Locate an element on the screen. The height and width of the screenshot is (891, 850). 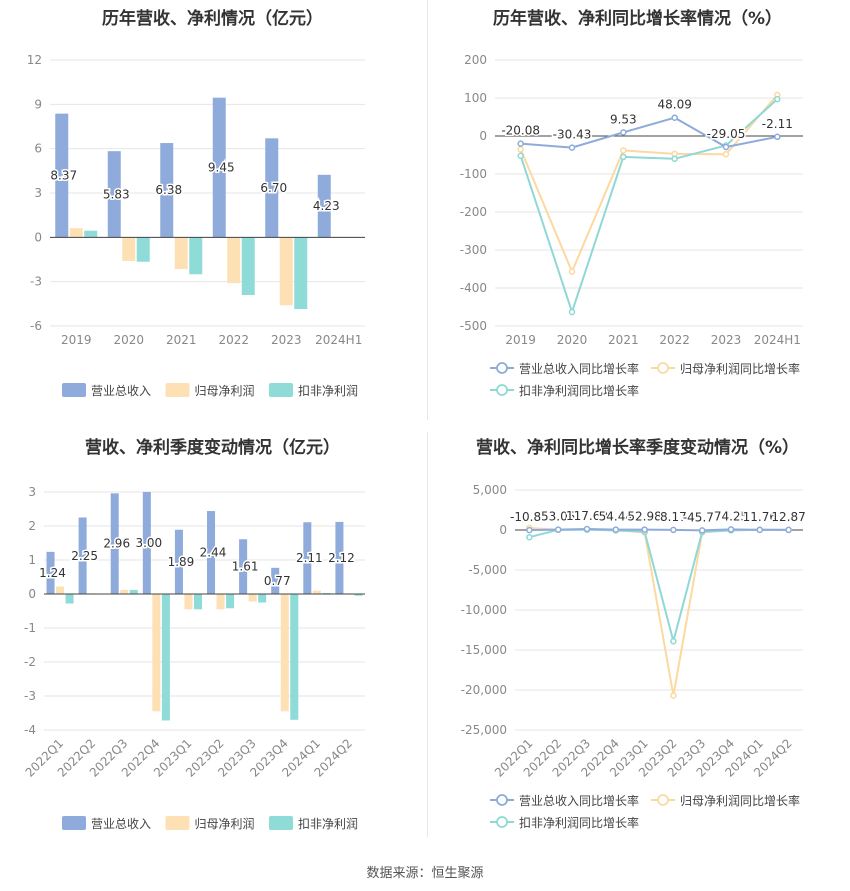
y-tick-label: -5,000 is located at coordinates (487, 570).